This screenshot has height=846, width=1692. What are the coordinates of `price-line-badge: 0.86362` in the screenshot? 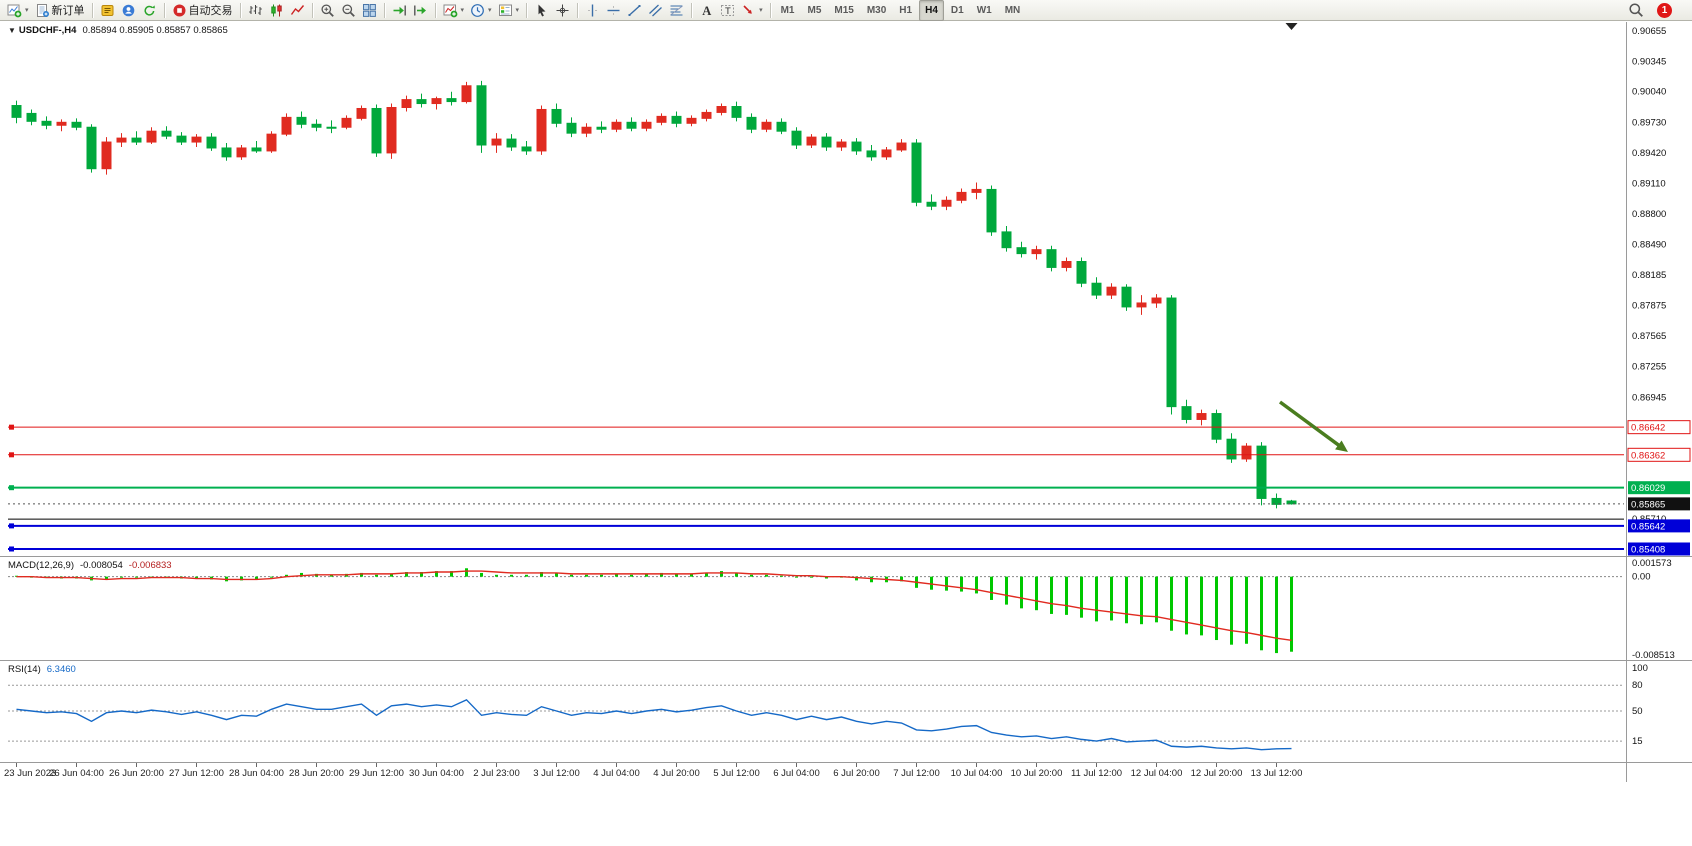 It's located at (1648, 455).